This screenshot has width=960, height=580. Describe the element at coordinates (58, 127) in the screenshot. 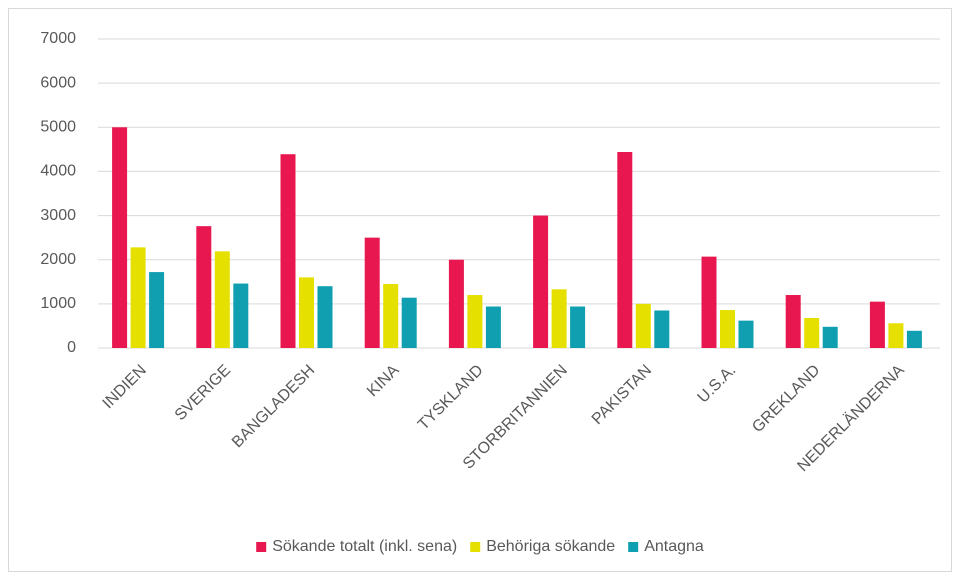

I see `y-tick-label: 5000` at that location.